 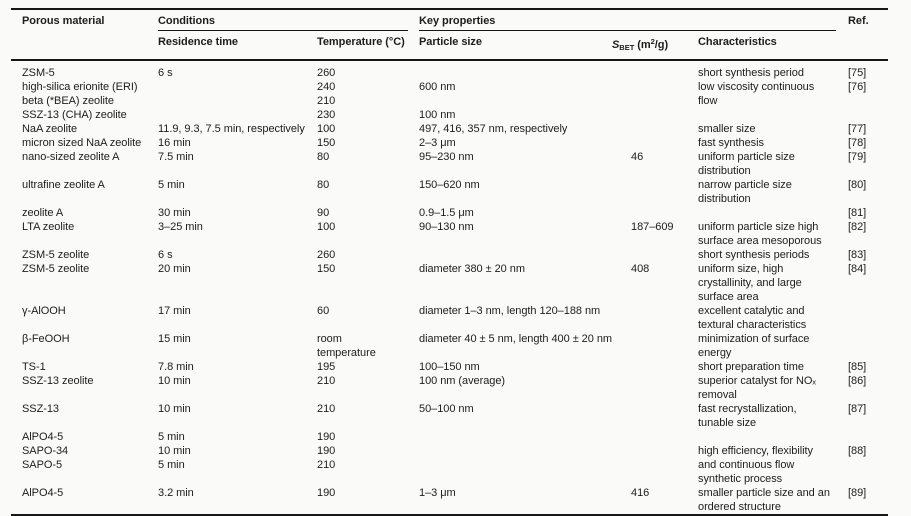 What do you see at coordinates (326, 73) in the screenshot?
I see `cell-temperature: 260` at bounding box center [326, 73].